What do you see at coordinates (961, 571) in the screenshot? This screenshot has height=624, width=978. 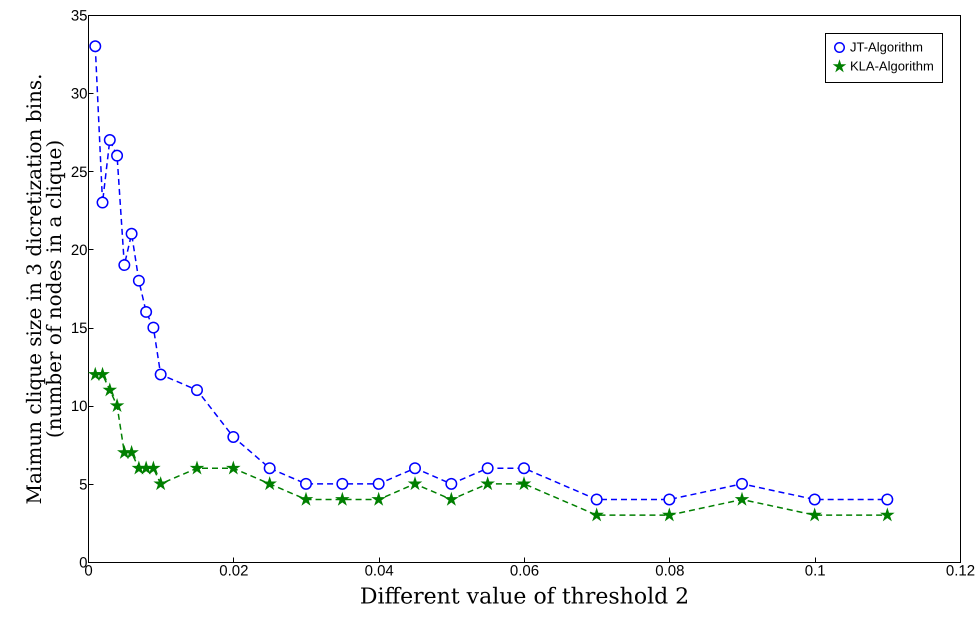 I see `x-tick-label: 0.12` at bounding box center [961, 571].